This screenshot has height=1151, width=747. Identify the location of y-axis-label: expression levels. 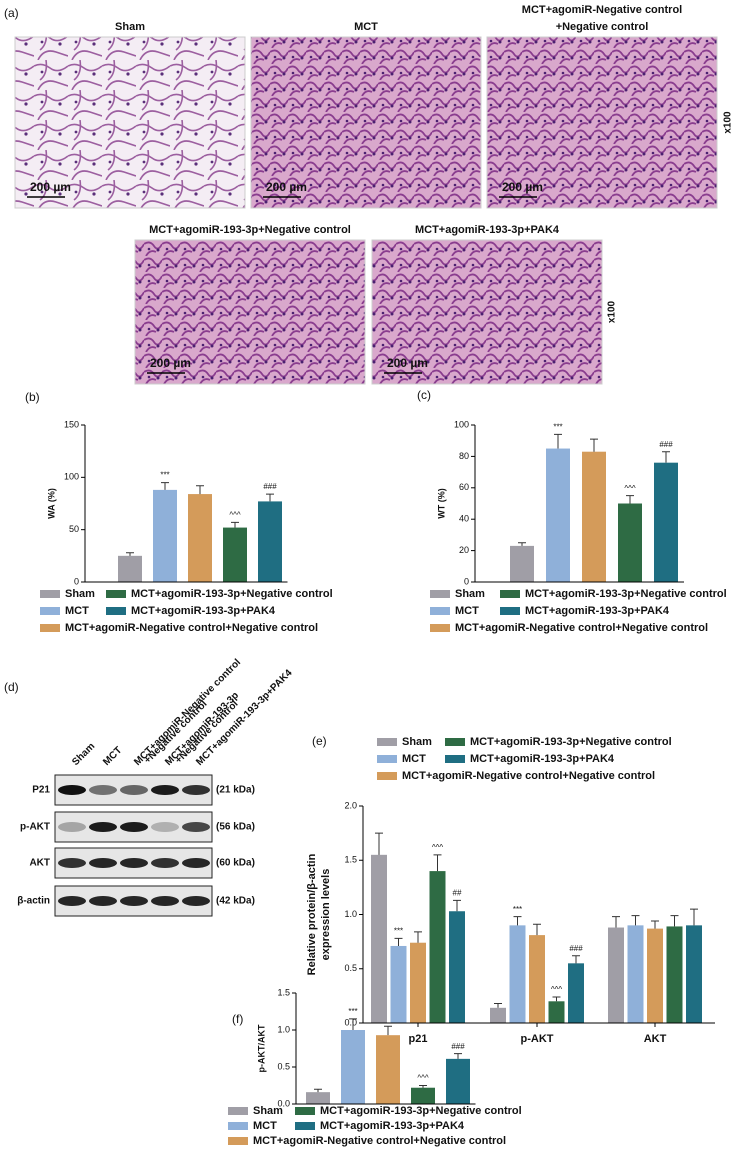
(326, 915).